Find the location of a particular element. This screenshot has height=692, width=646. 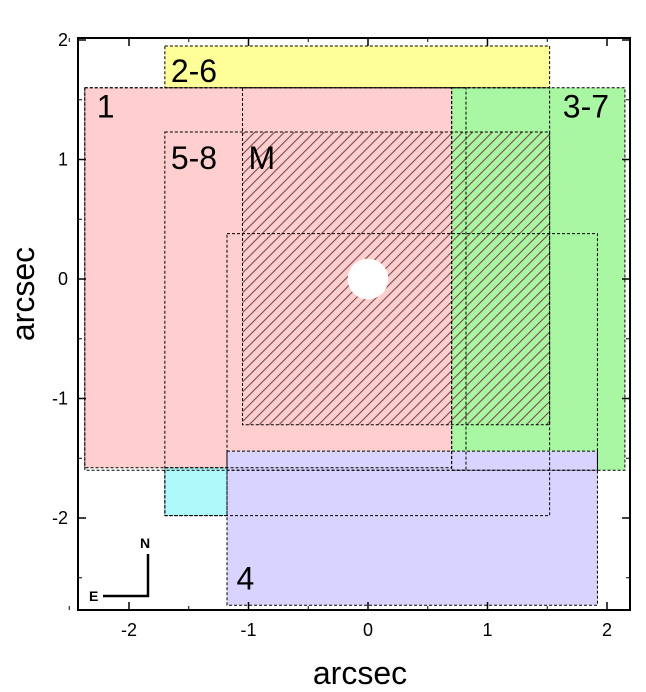

x-tick-label: -2 is located at coordinates (129, 630).